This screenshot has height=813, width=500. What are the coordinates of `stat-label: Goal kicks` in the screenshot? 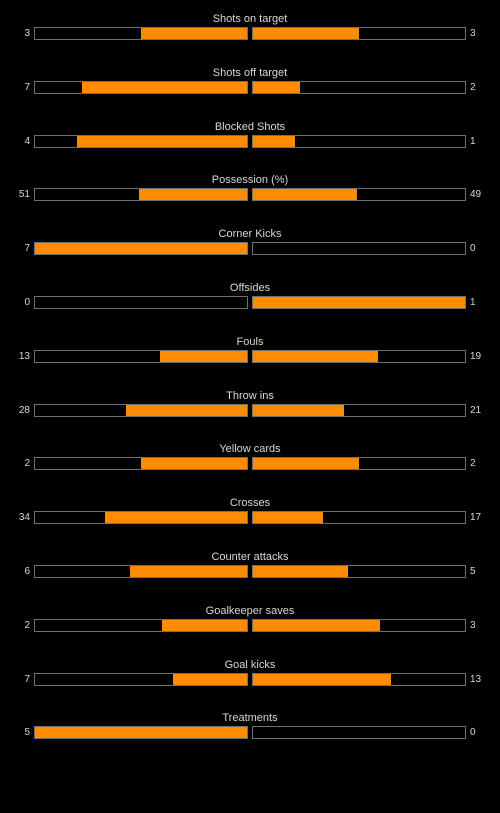 It's located at (250, 665).